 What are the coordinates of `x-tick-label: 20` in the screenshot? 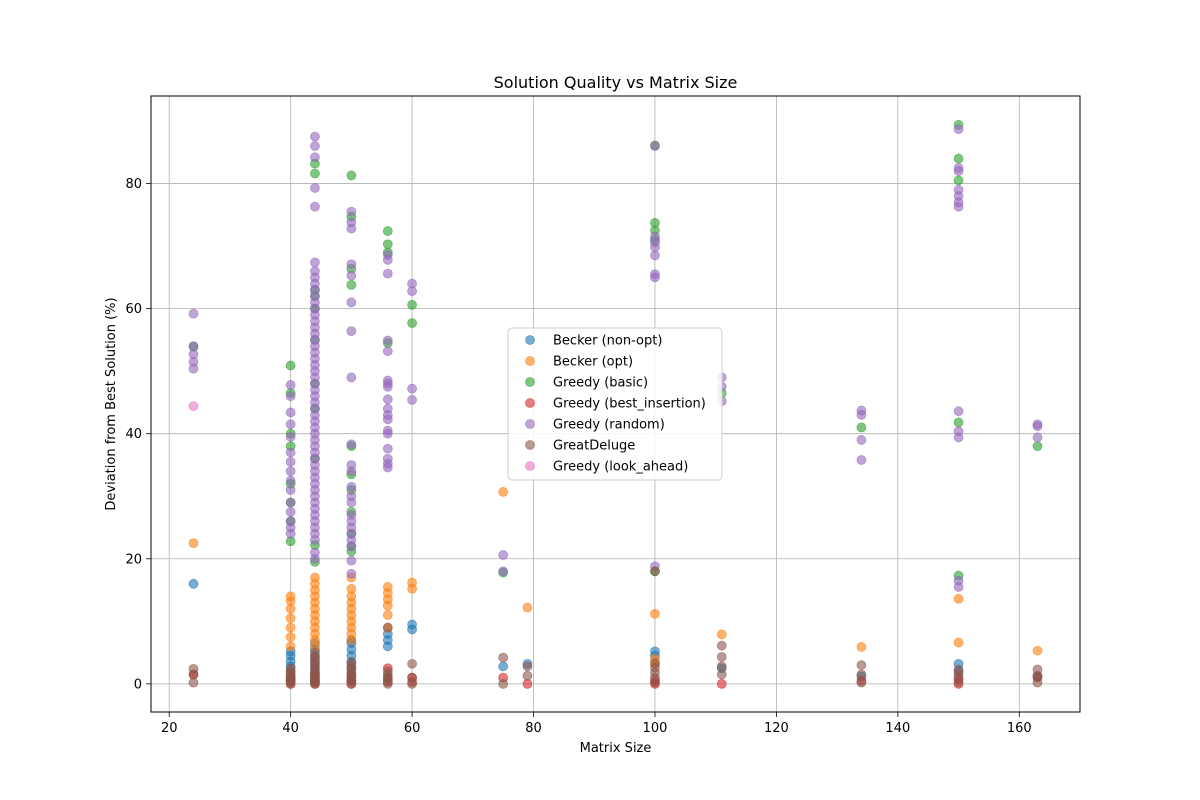 It's located at (169, 728).